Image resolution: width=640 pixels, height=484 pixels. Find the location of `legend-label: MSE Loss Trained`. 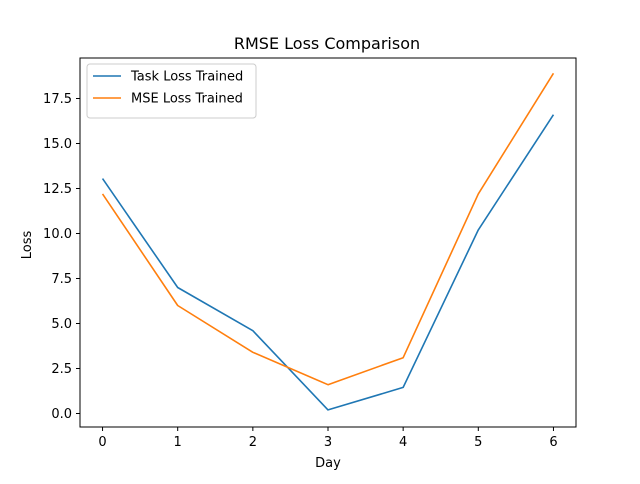

legend-label: MSE Loss Trained is located at coordinates (187, 99).